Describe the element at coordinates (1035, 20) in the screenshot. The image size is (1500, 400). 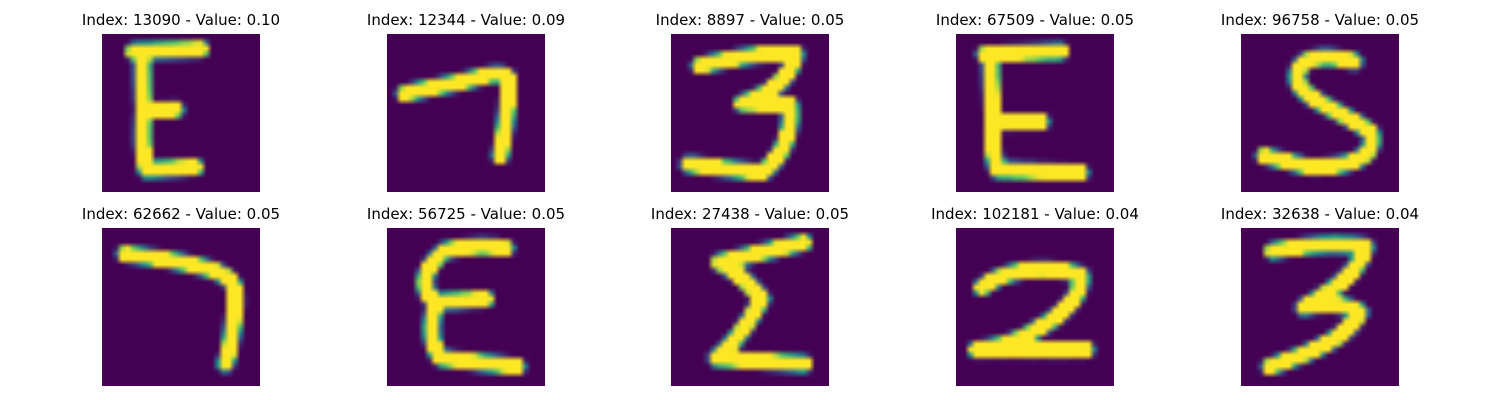
I see `panel-title: Index: 67509 - Value: 0.05` at that location.